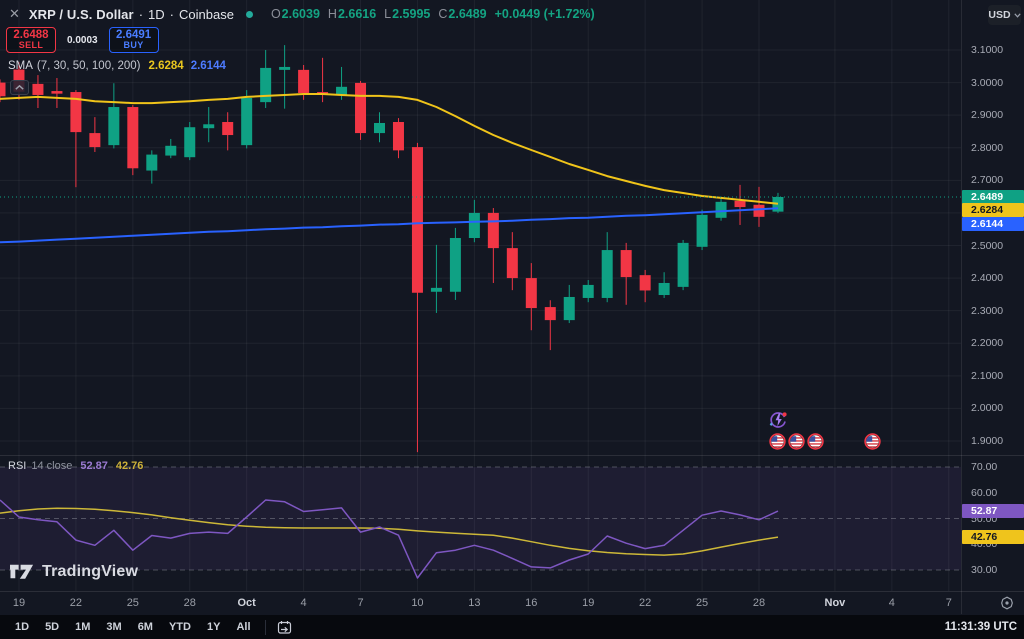 This screenshot has width=1024, height=639. I want to click on go-to-date-button, so click(284, 627).